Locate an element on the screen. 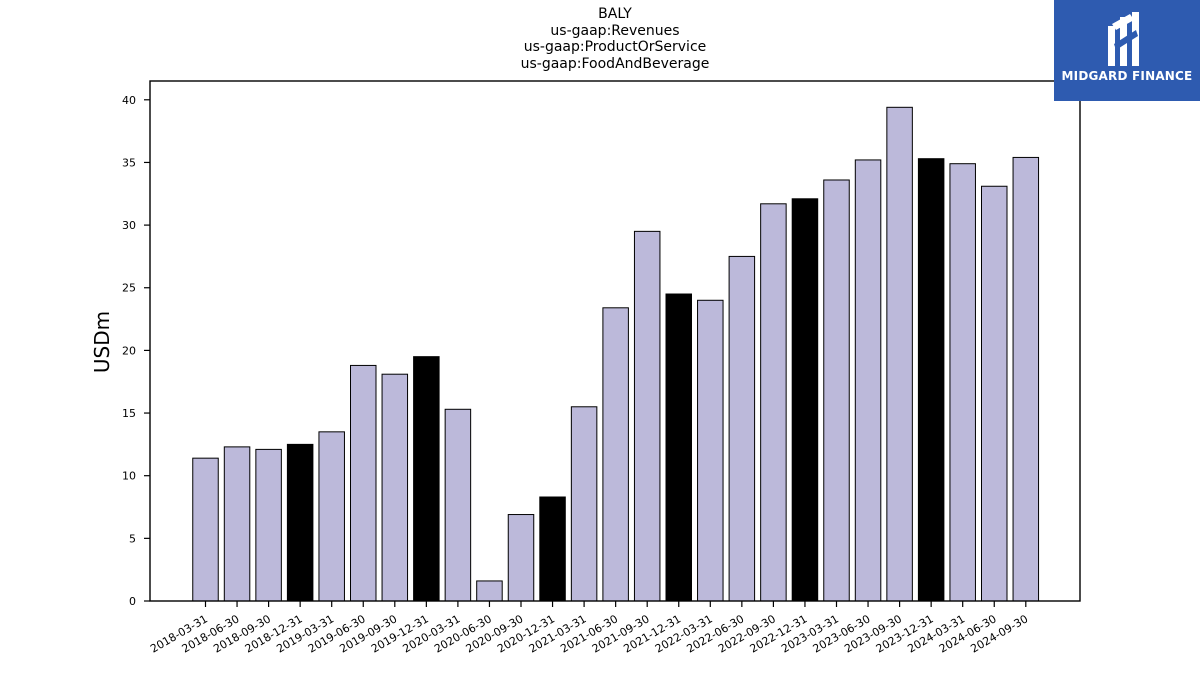  chart-title-line-4: us-gaap:FoodAndBeverage is located at coordinates (615, 63).